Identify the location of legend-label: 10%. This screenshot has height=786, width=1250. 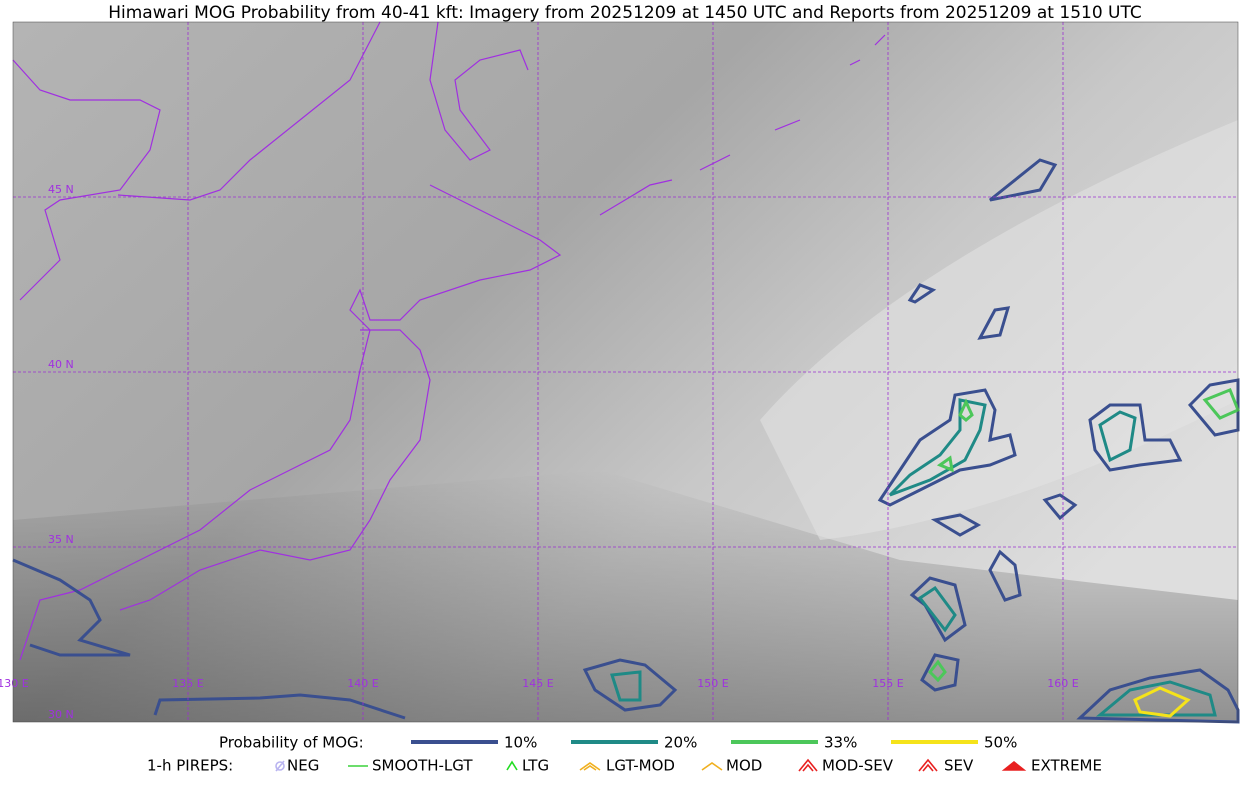
(520, 743).